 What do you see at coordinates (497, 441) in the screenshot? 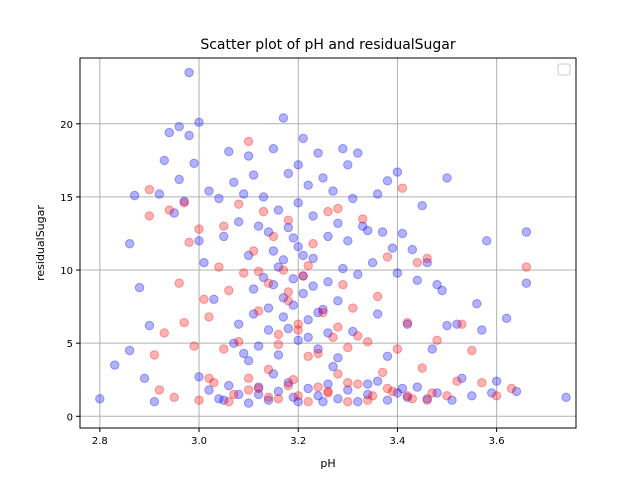
I see `x-tick-label: 3.6` at bounding box center [497, 441].